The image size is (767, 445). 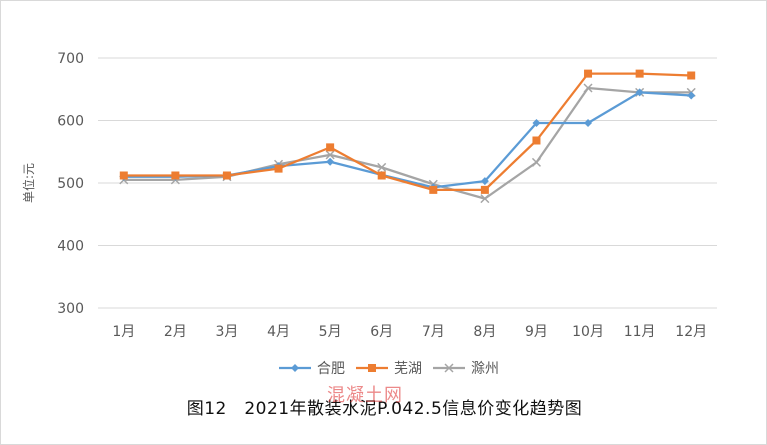 What do you see at coordinates (484, 332) in the screenshot?
I see `x-tick-label: 8月` at bounding box center [484, 332].